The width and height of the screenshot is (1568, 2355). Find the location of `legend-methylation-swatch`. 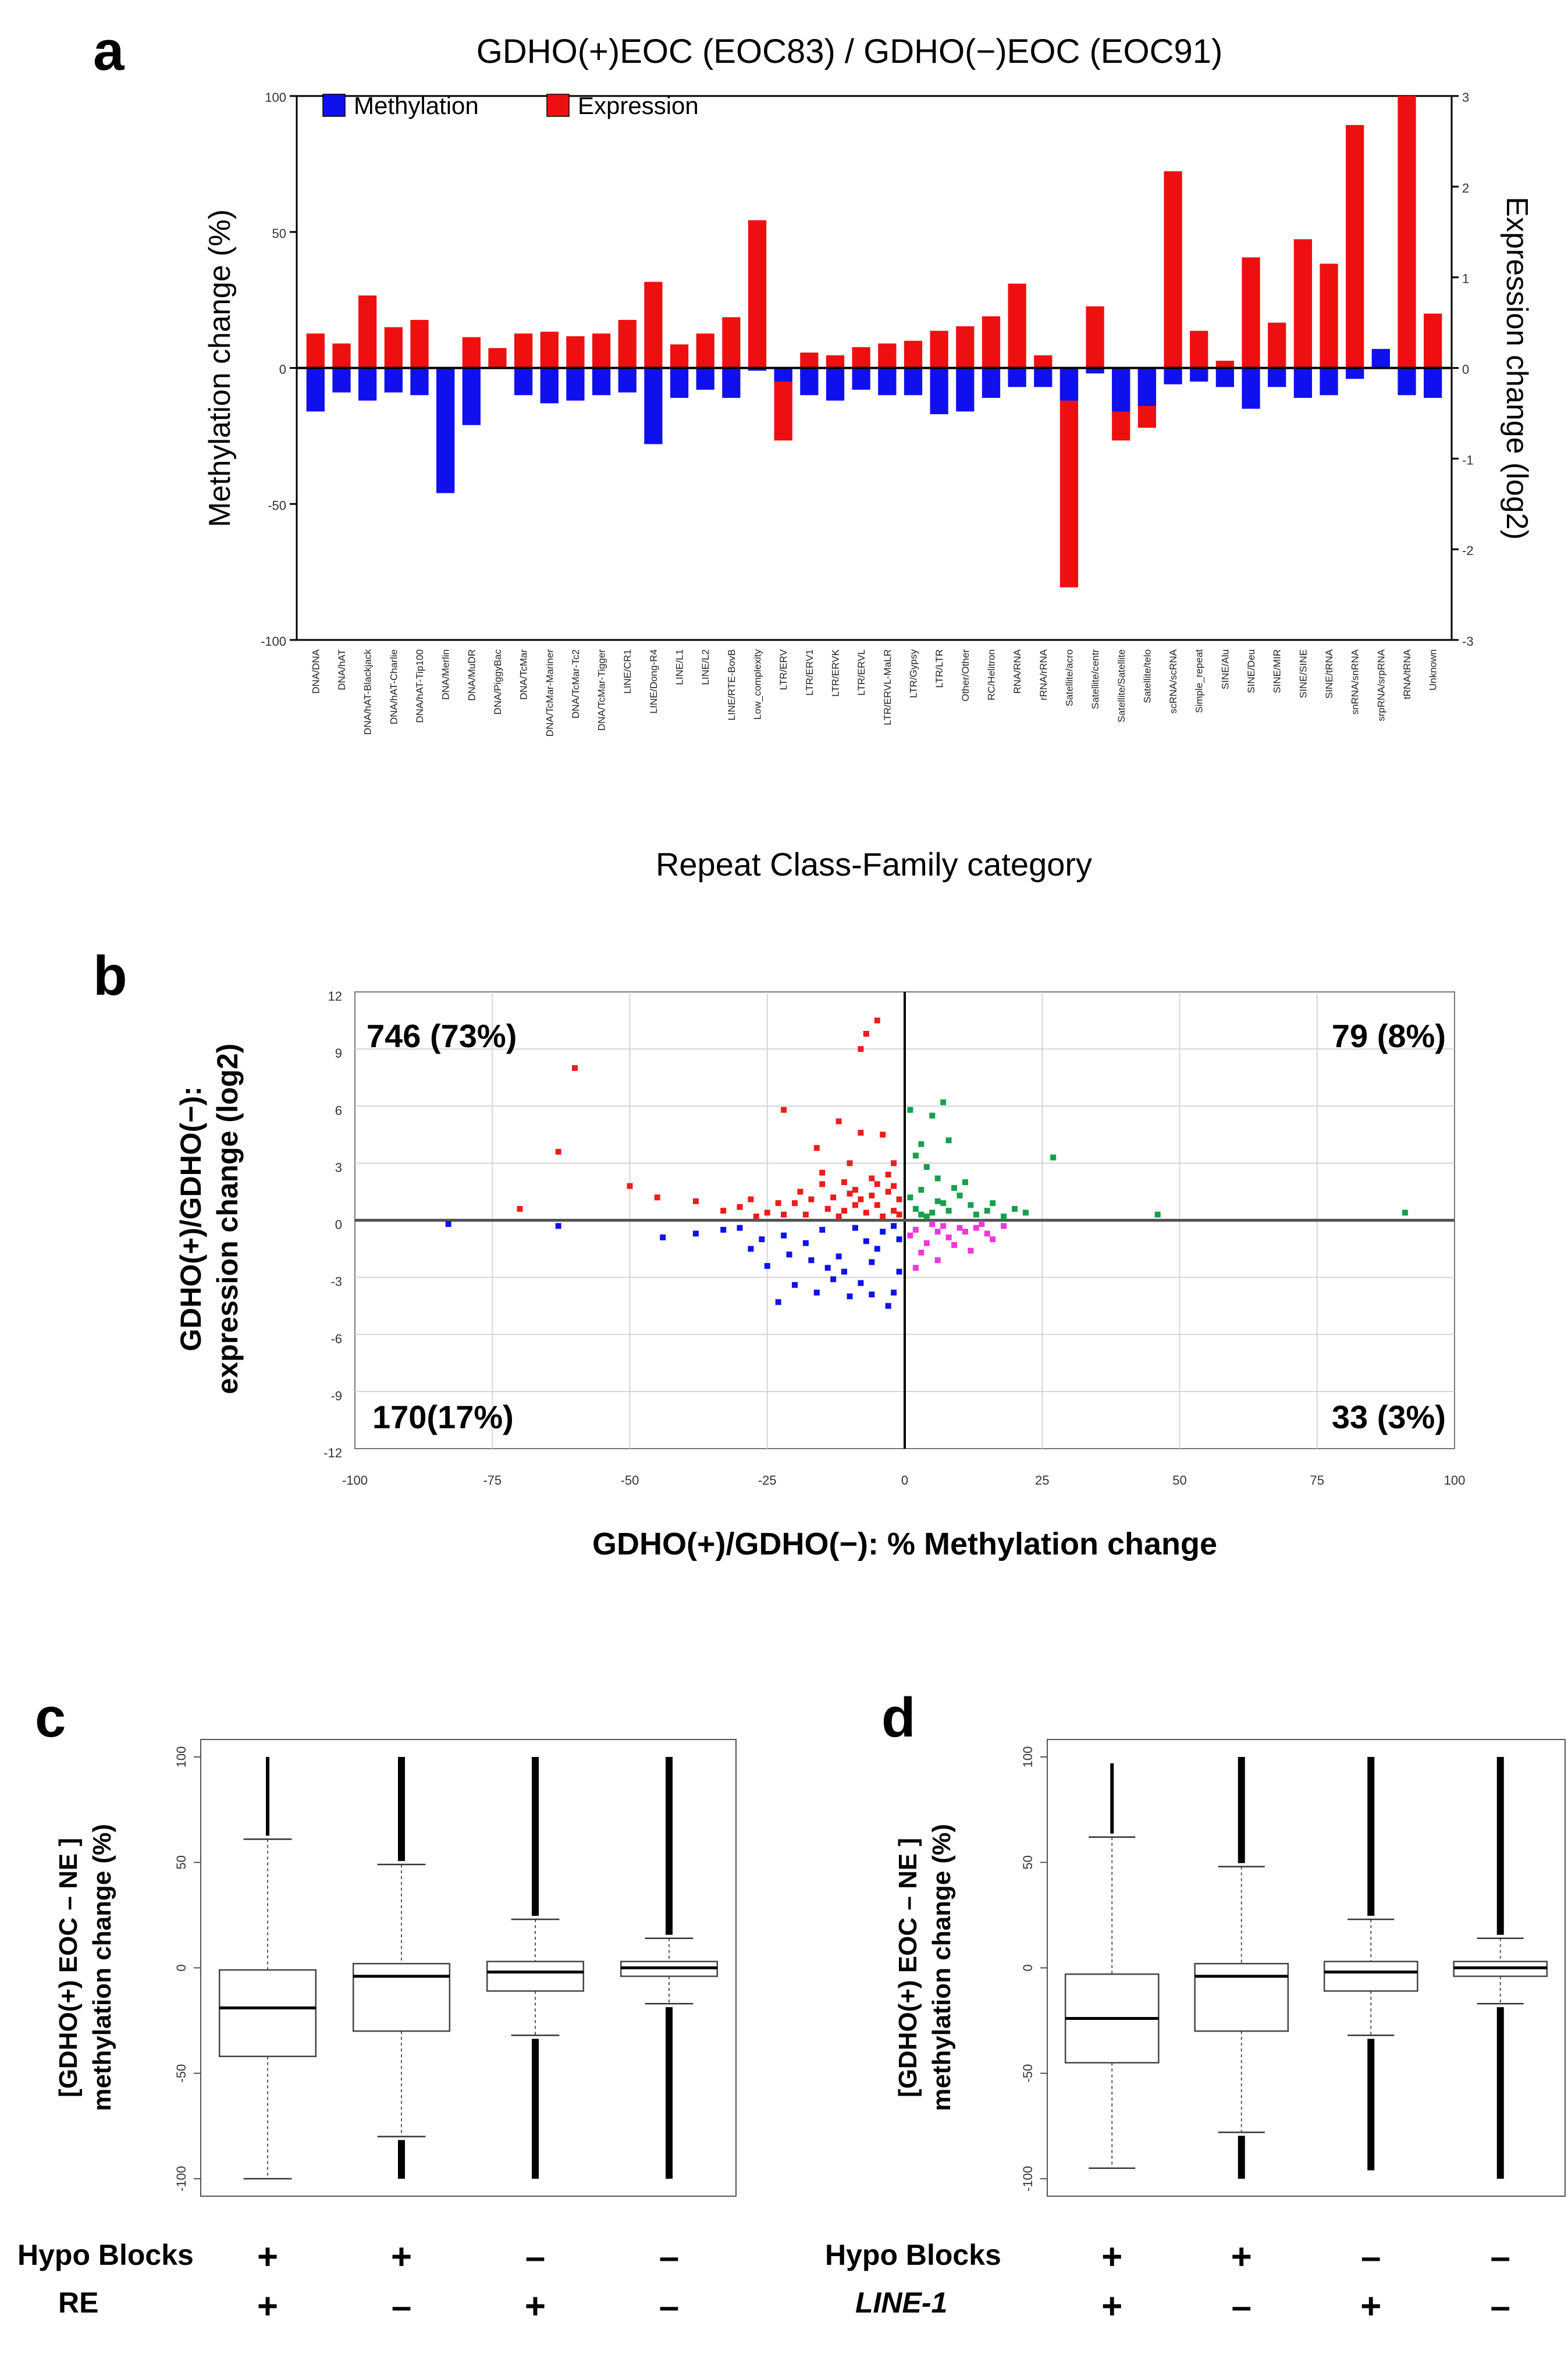

legend-methylation-swatch is located at coordinates (334, 106).